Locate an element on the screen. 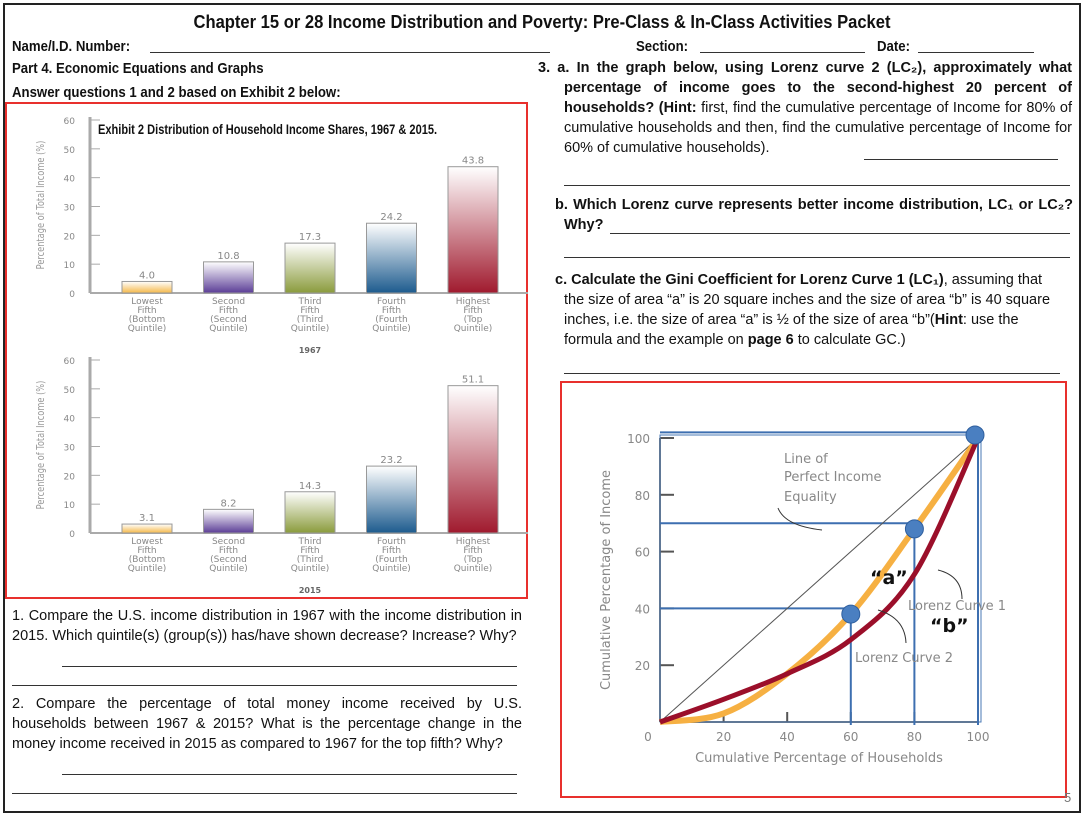  q3c-text-3: to calculate GC.) is located at coordinates (849, 340).